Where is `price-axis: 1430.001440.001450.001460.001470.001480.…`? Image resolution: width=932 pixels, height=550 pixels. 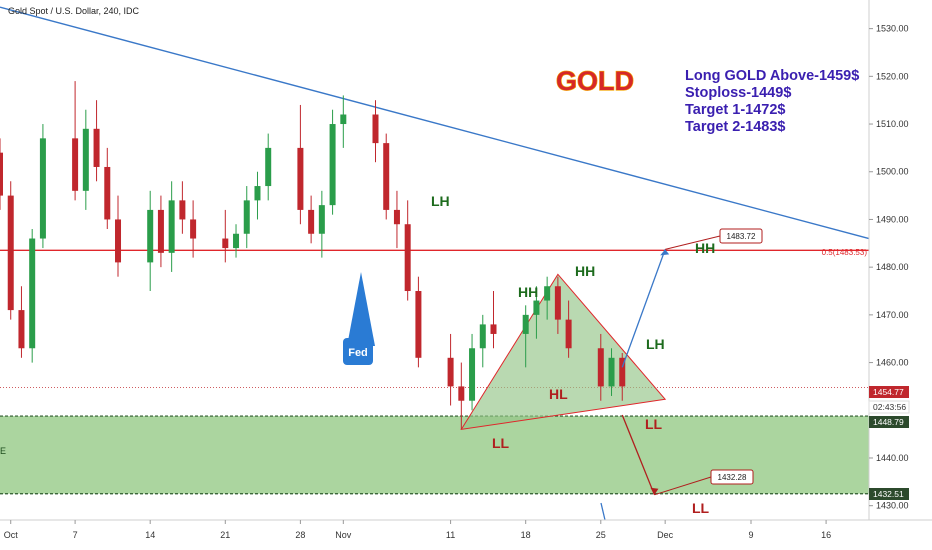 price-axis: 1430.001440.001450.001460.001470.001480.… is located at coordinates (889, 260).